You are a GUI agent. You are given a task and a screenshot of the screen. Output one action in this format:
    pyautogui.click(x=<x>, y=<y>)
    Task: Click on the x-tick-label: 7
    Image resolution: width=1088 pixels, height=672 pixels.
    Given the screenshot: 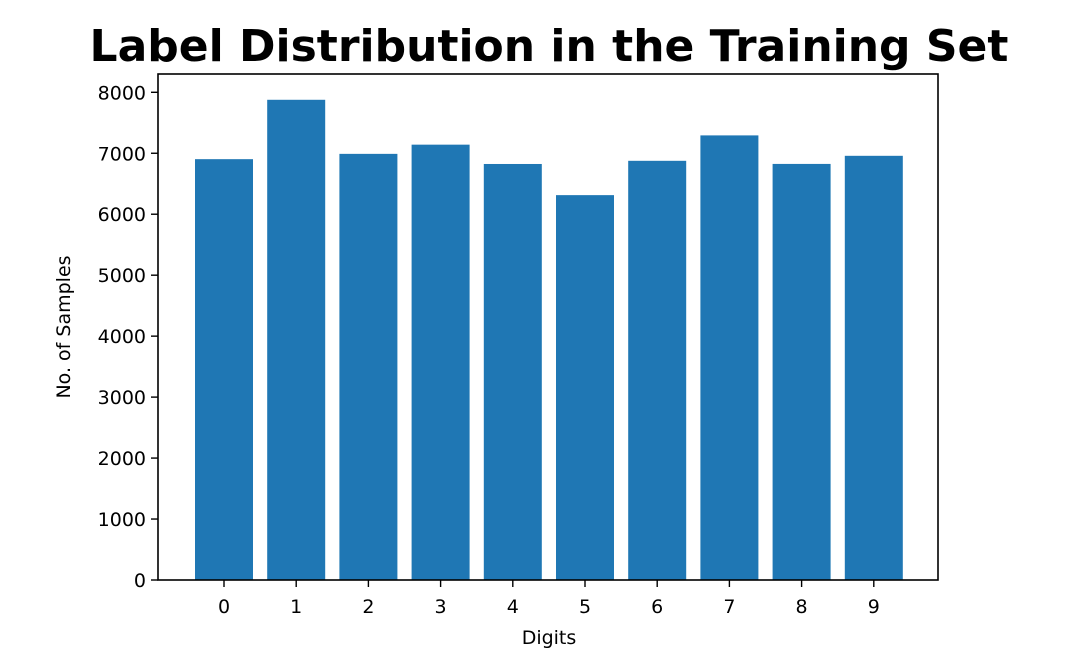 What is the action you would take?
    pyautogui.click(x=729, y=607)
    